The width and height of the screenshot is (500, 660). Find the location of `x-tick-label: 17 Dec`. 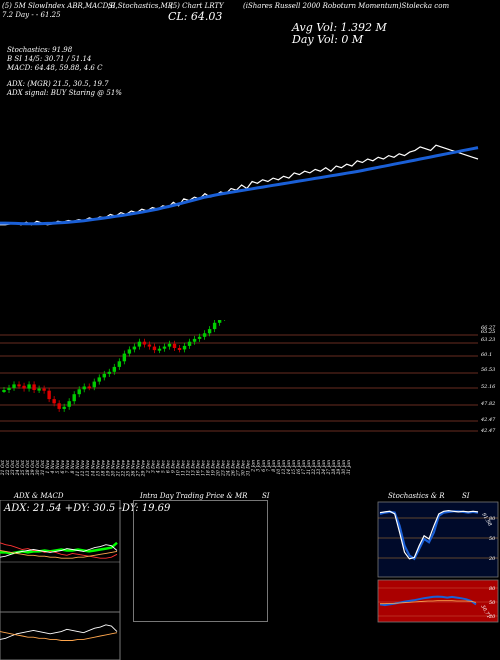

x-tick-label: 17 Dec is located at coordinates (204, 468).